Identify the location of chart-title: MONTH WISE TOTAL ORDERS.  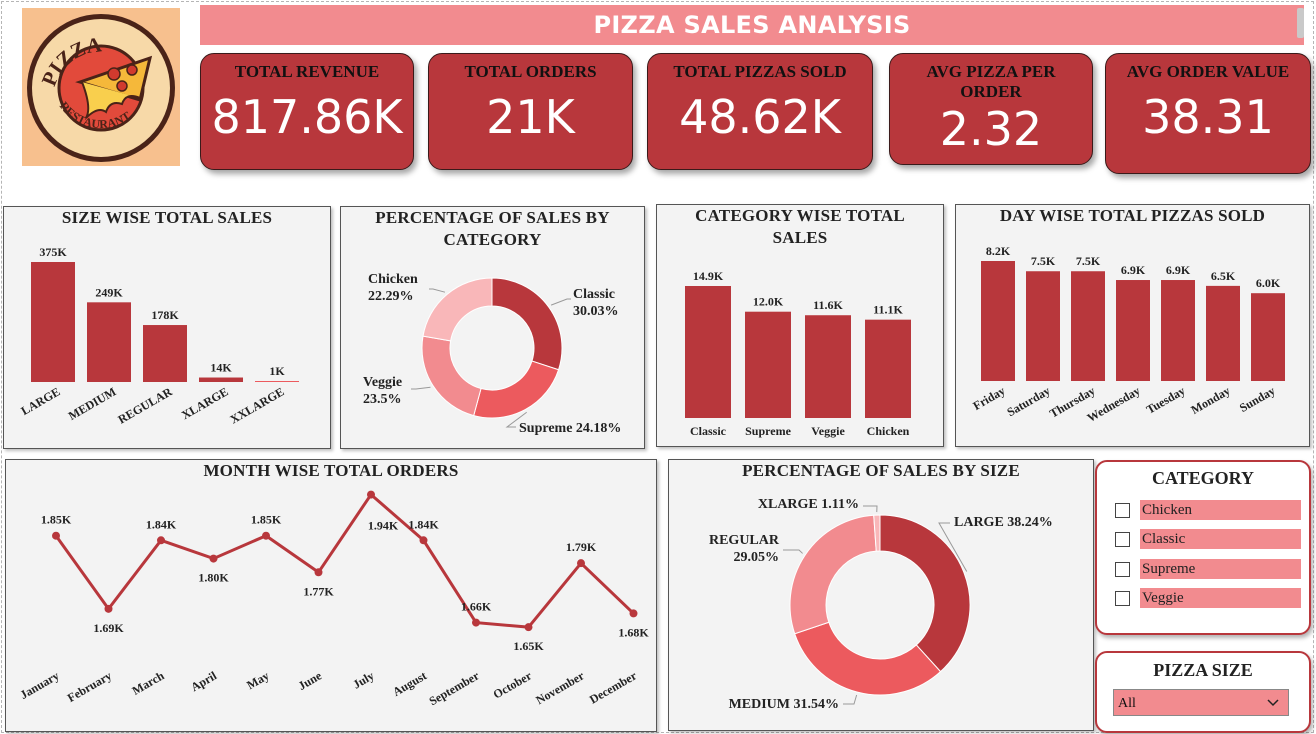
(331, 470).